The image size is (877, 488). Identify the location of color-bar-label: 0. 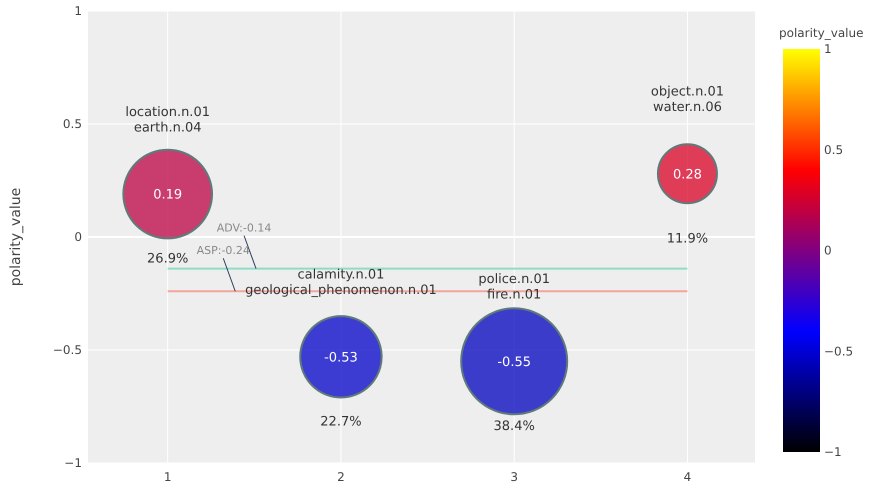
(828, 251).